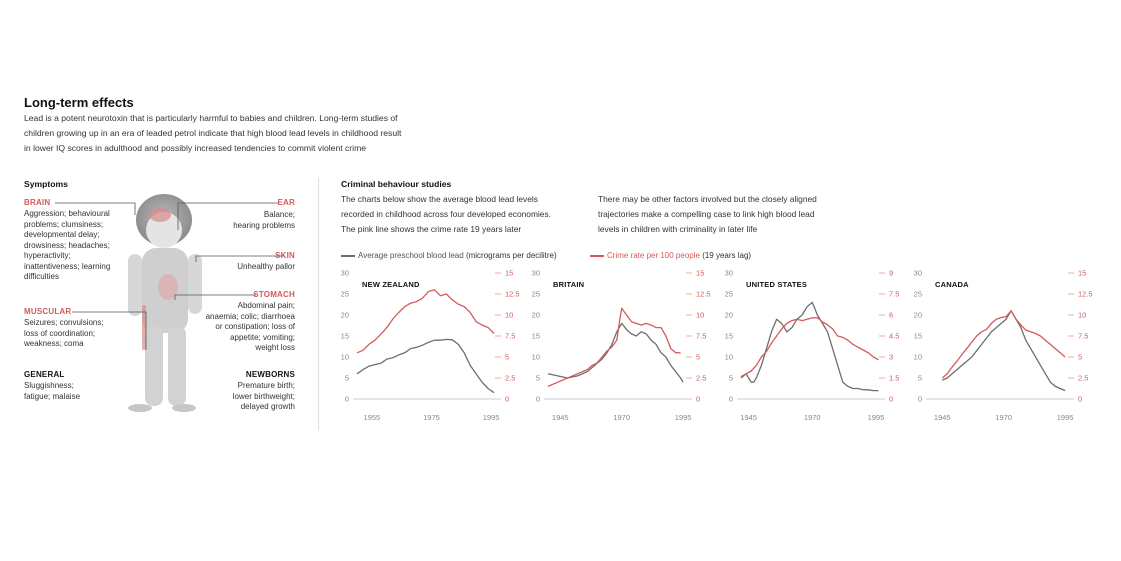  Describe the element at coordinates (250, 316) in the screenshot. I see `stomach-line: anaemia; colic; diarrhoea` at that location.